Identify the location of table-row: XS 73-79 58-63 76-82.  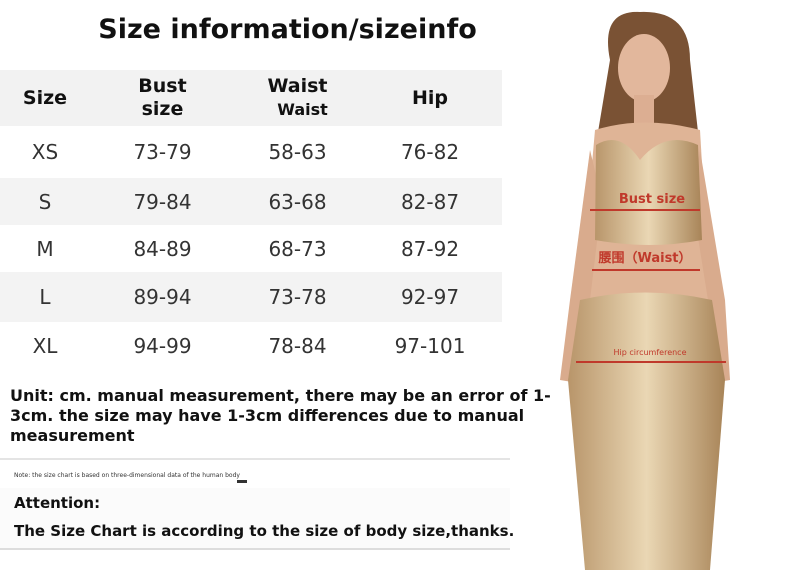
(251, 152).